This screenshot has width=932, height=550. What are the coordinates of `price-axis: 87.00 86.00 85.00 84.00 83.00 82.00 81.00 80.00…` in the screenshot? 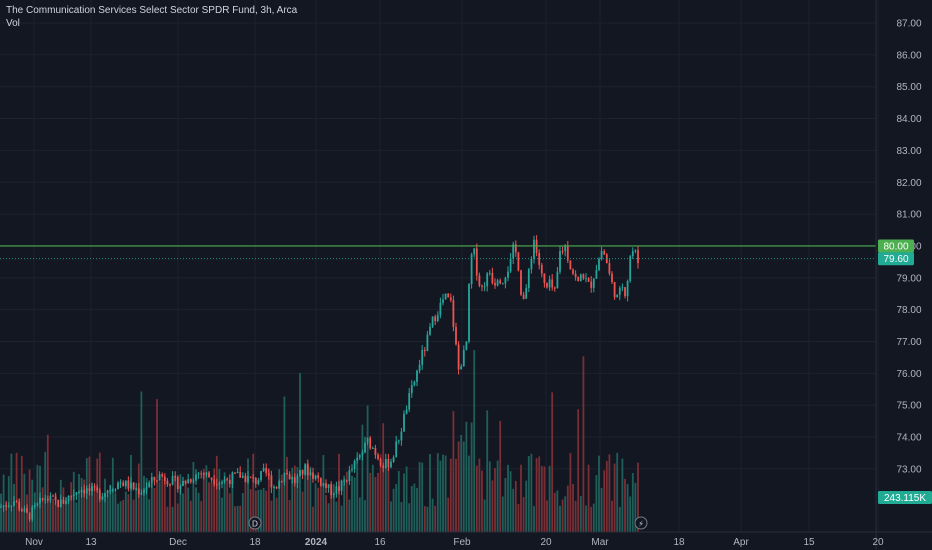 It's located at (903, 275).